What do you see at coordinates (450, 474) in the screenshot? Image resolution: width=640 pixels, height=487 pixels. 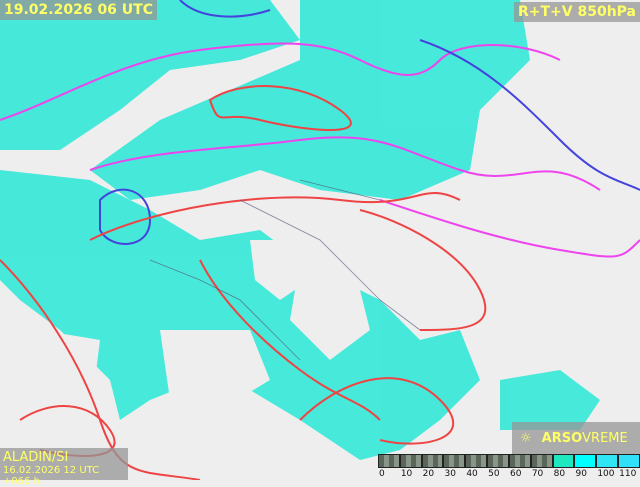 I see `legend-tick-label: 30` at bounding box center [450, 474].